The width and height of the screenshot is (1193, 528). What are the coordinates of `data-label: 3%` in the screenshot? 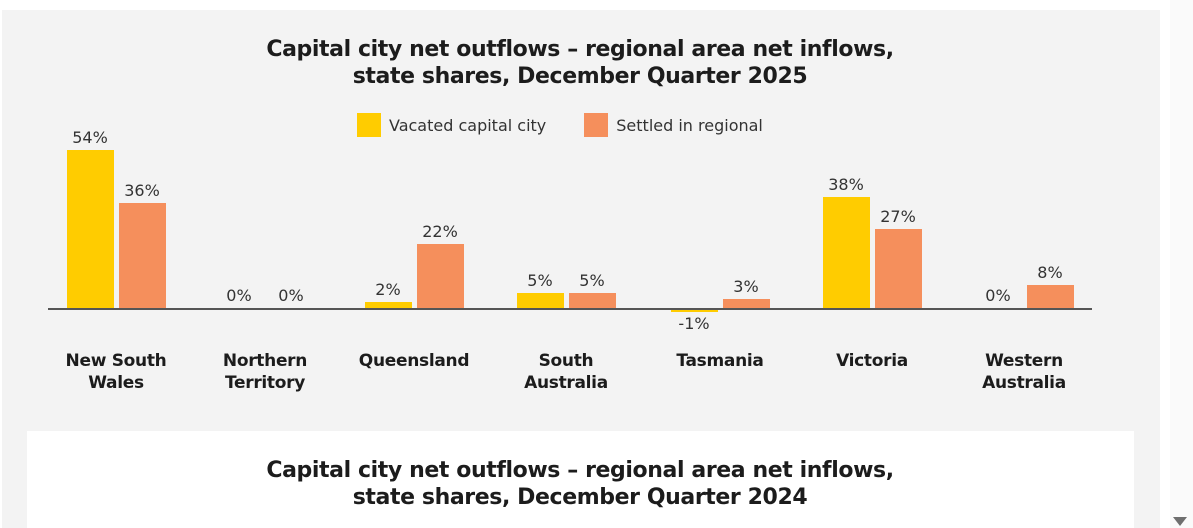 It's located at (746, 287).